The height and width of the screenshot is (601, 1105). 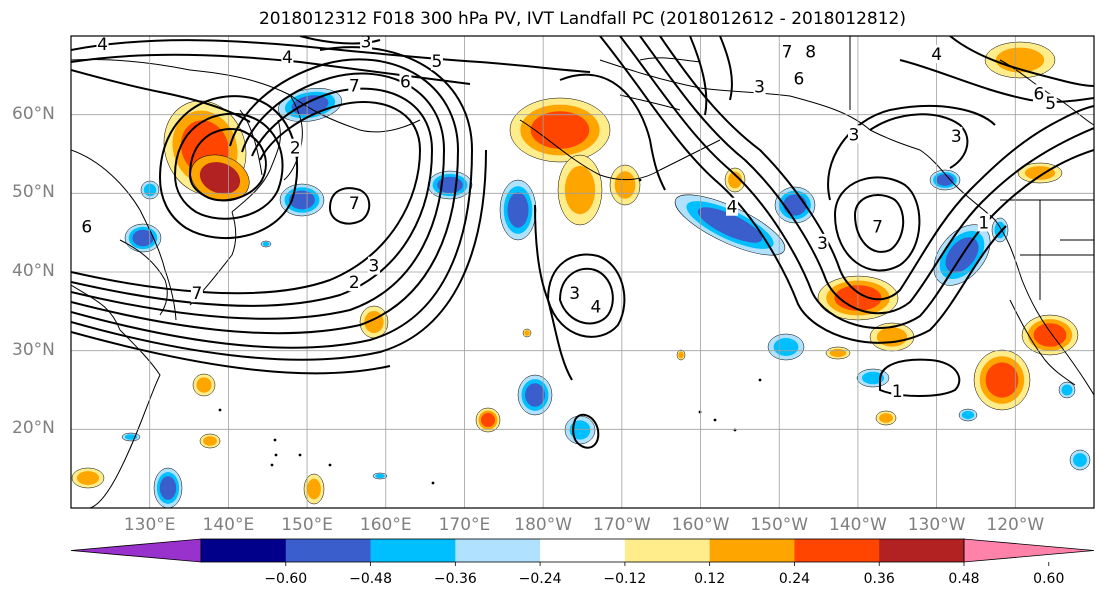 What do you see at coordinates (710, 579) in the screenshot?
I see `colorbar-tick-label: 0.12` at bounding box center [710, 579].